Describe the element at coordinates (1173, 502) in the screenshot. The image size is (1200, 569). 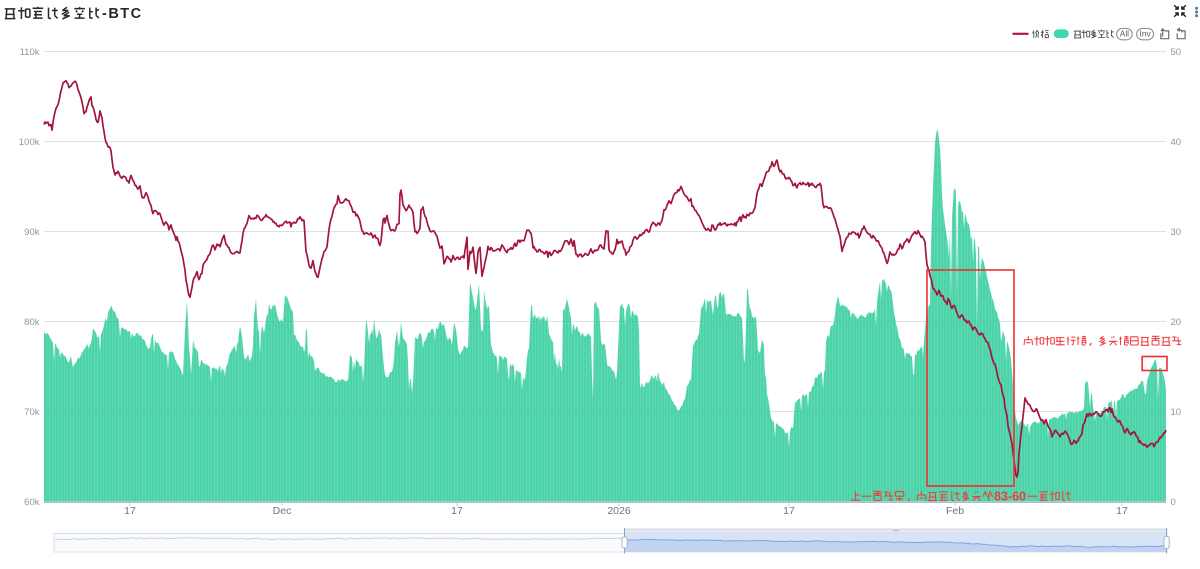
I see `svg-text: 0` at that location.